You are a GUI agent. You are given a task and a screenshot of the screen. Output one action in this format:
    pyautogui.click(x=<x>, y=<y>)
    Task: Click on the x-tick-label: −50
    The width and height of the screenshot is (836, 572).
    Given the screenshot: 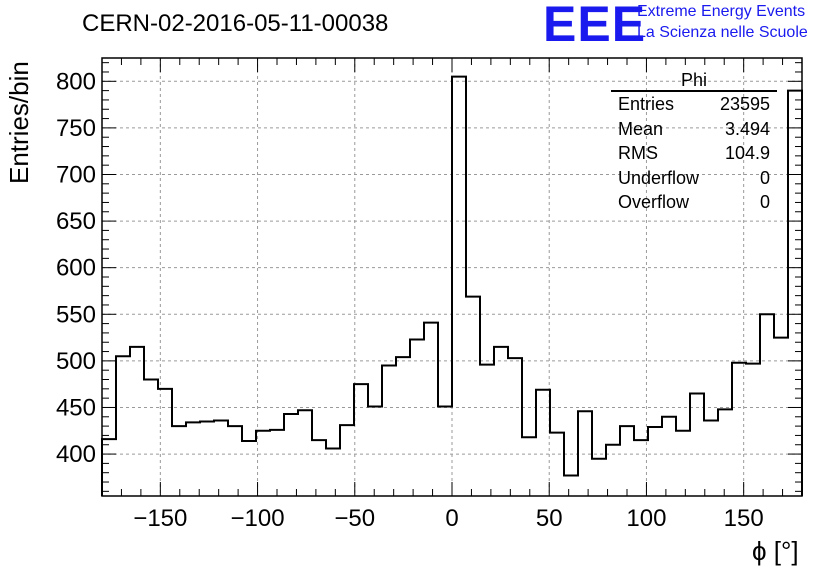 What is the action you would take?
    pyautogui.click(x=354, y=518)
    